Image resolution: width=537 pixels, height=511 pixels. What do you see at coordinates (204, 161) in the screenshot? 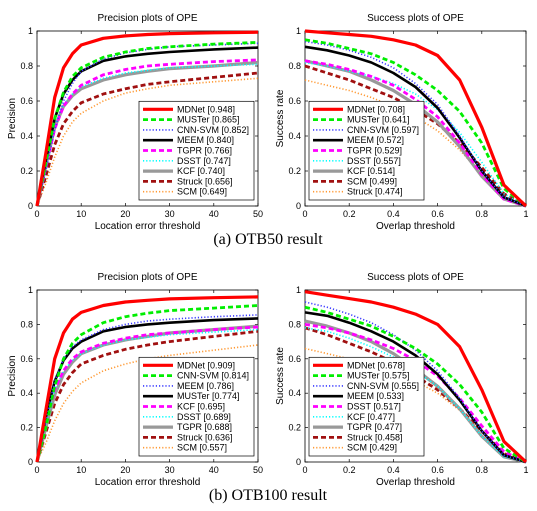
I see `legend-entry: DSST [0.747]` at bounding box center [204, 161].